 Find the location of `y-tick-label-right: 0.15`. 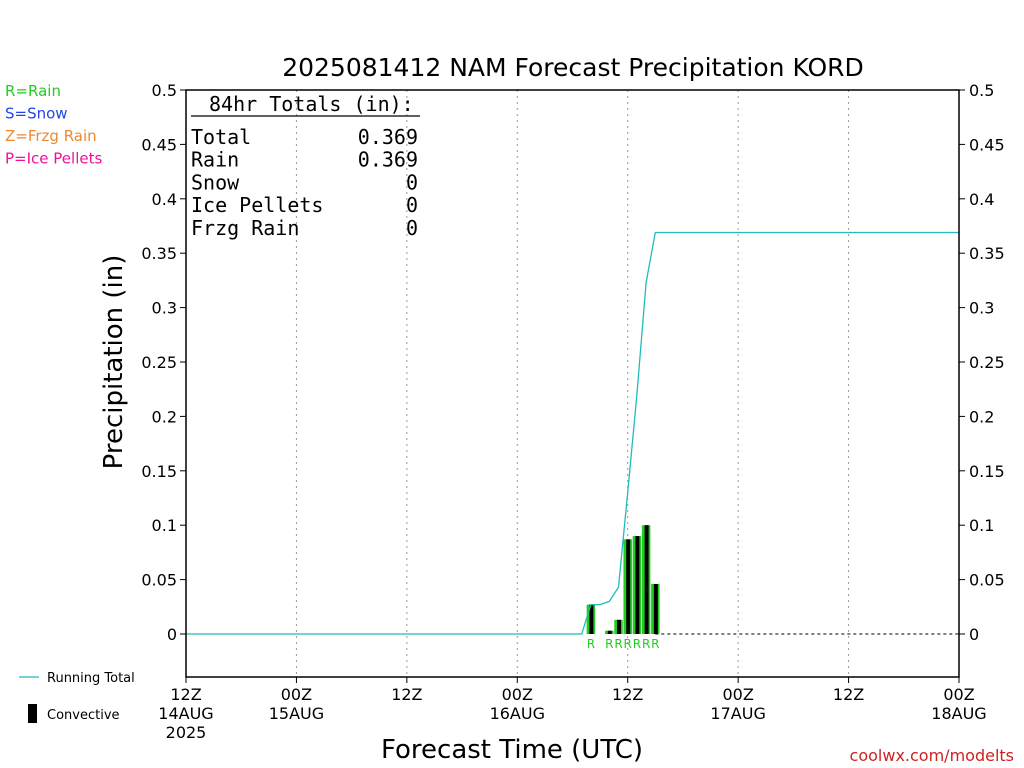

y-tick-label-right: 0.15 is located at coordinates (987, 471).